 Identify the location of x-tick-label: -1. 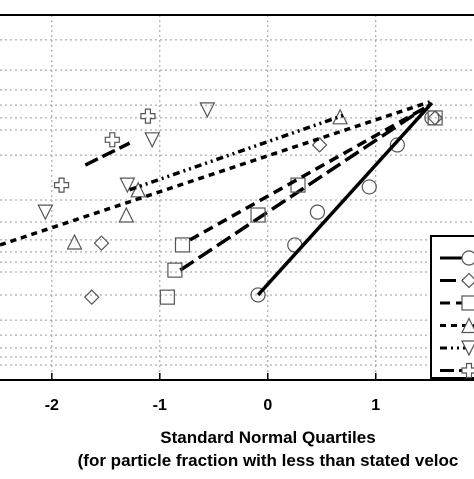
(160, 405).